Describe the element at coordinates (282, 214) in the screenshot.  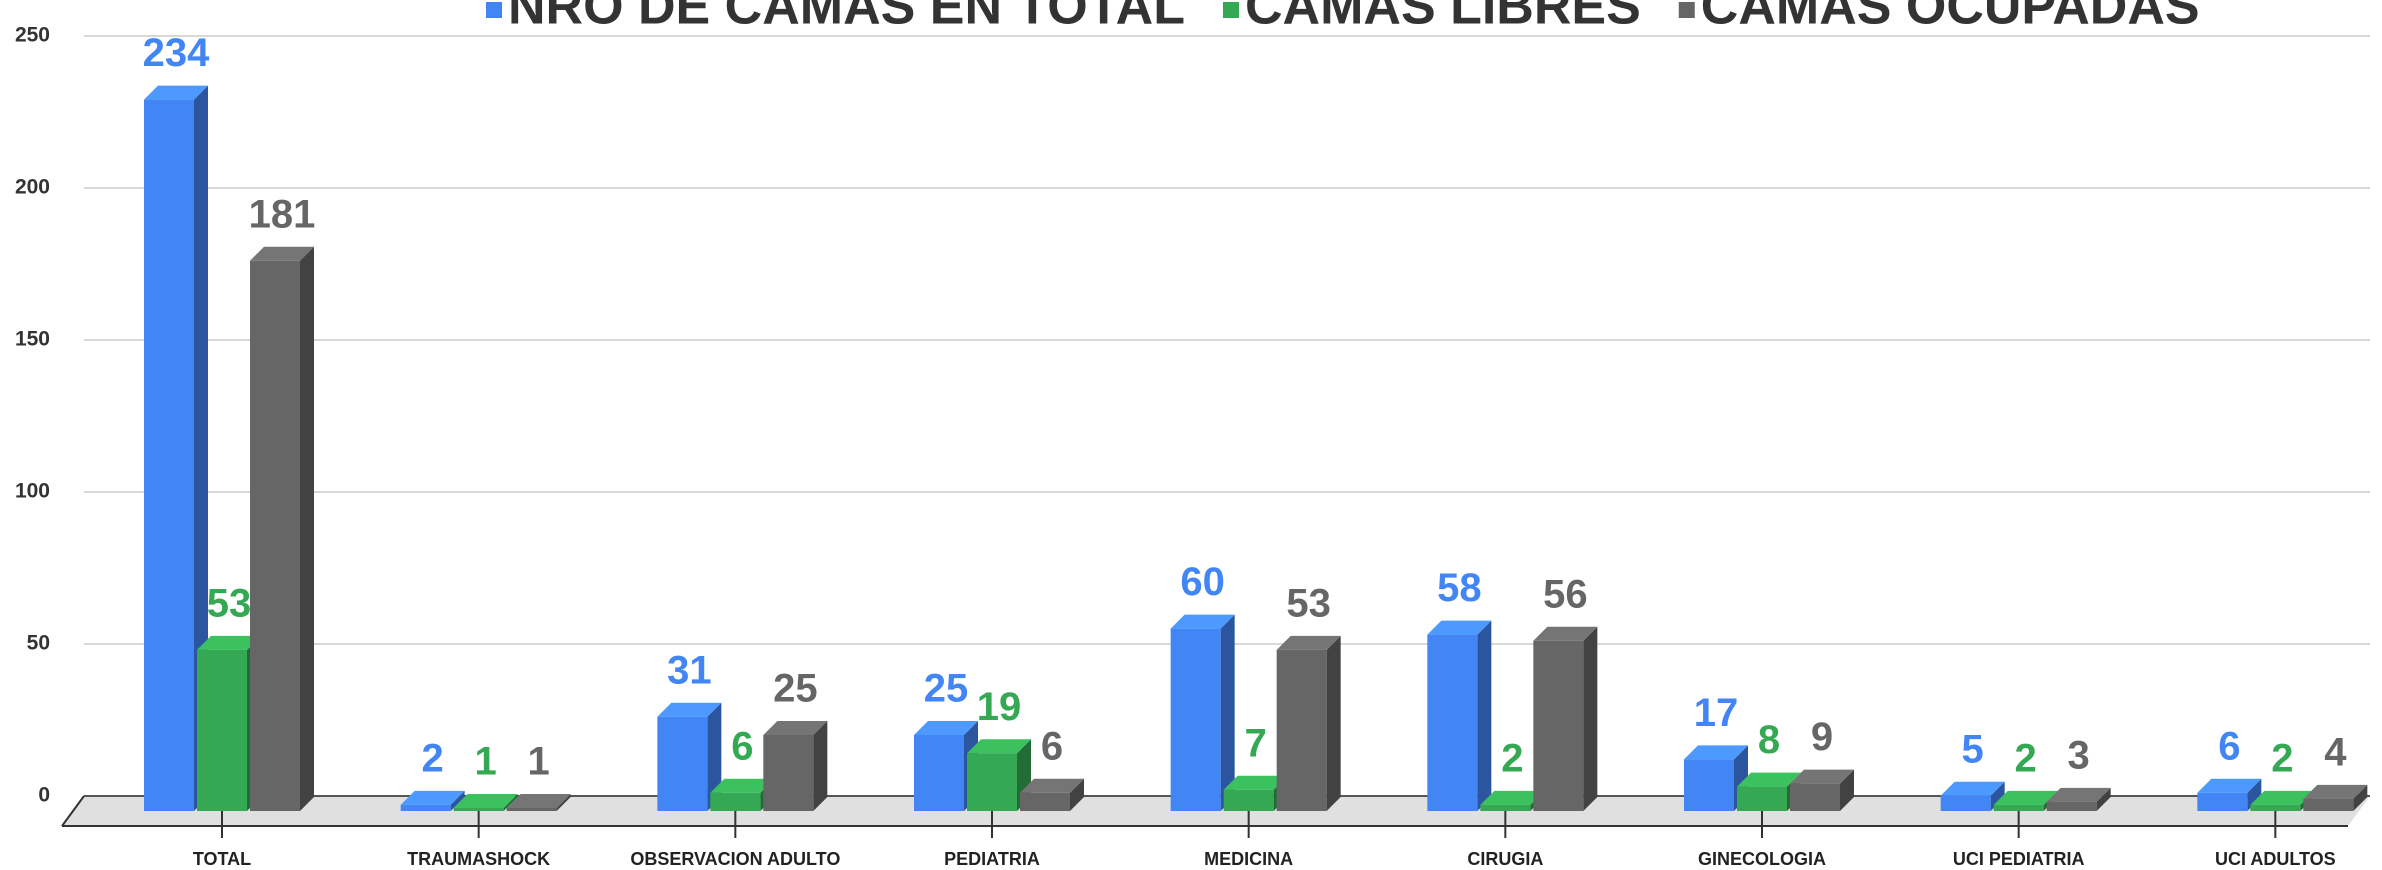
I see `value-label: 181` at that location.